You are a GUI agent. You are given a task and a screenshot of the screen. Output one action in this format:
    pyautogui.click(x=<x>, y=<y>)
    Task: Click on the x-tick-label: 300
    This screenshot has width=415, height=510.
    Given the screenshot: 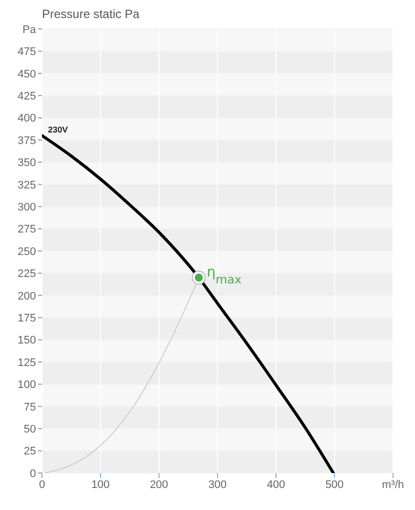 What is the action you would take?
    pyautogui.click(x=217, y=484)
    